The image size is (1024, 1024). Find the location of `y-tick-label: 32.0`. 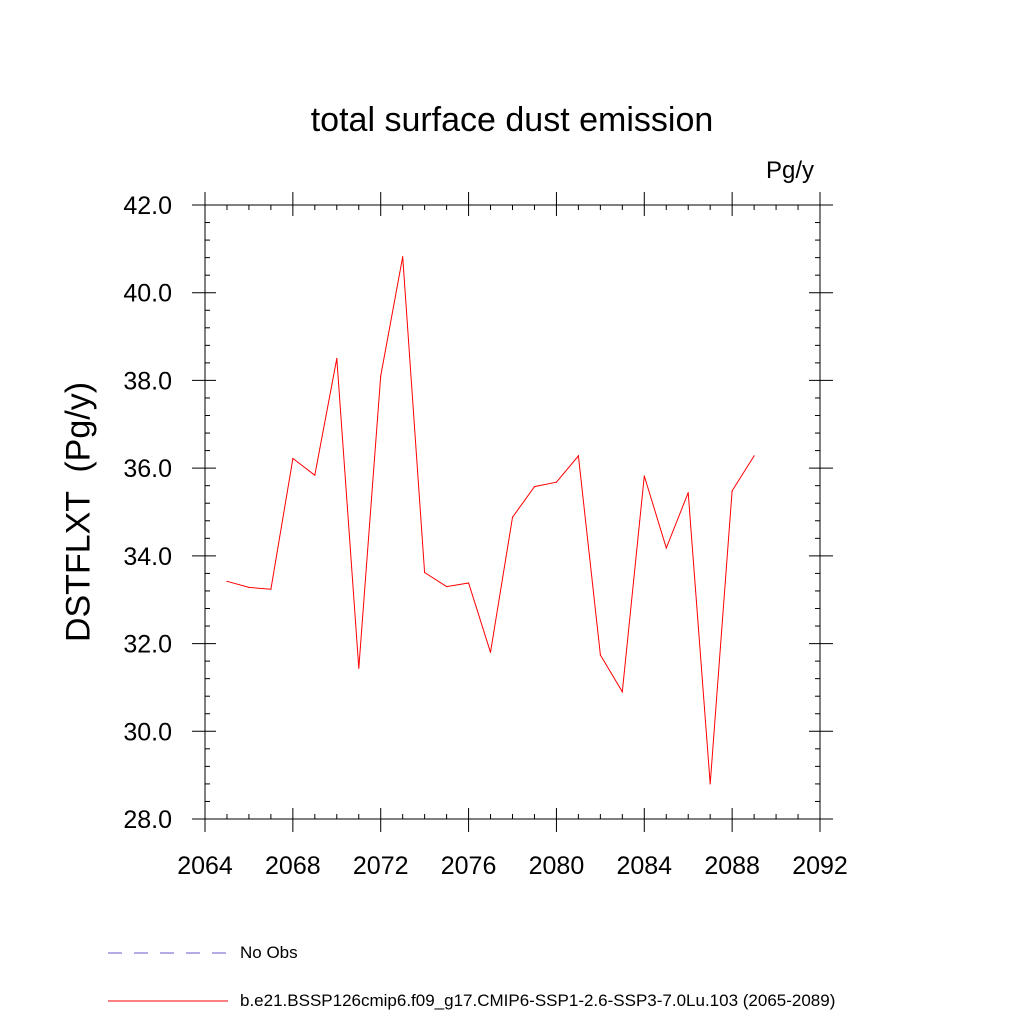

y-tick-label: 32.0 is located at coordinates (147, 645).